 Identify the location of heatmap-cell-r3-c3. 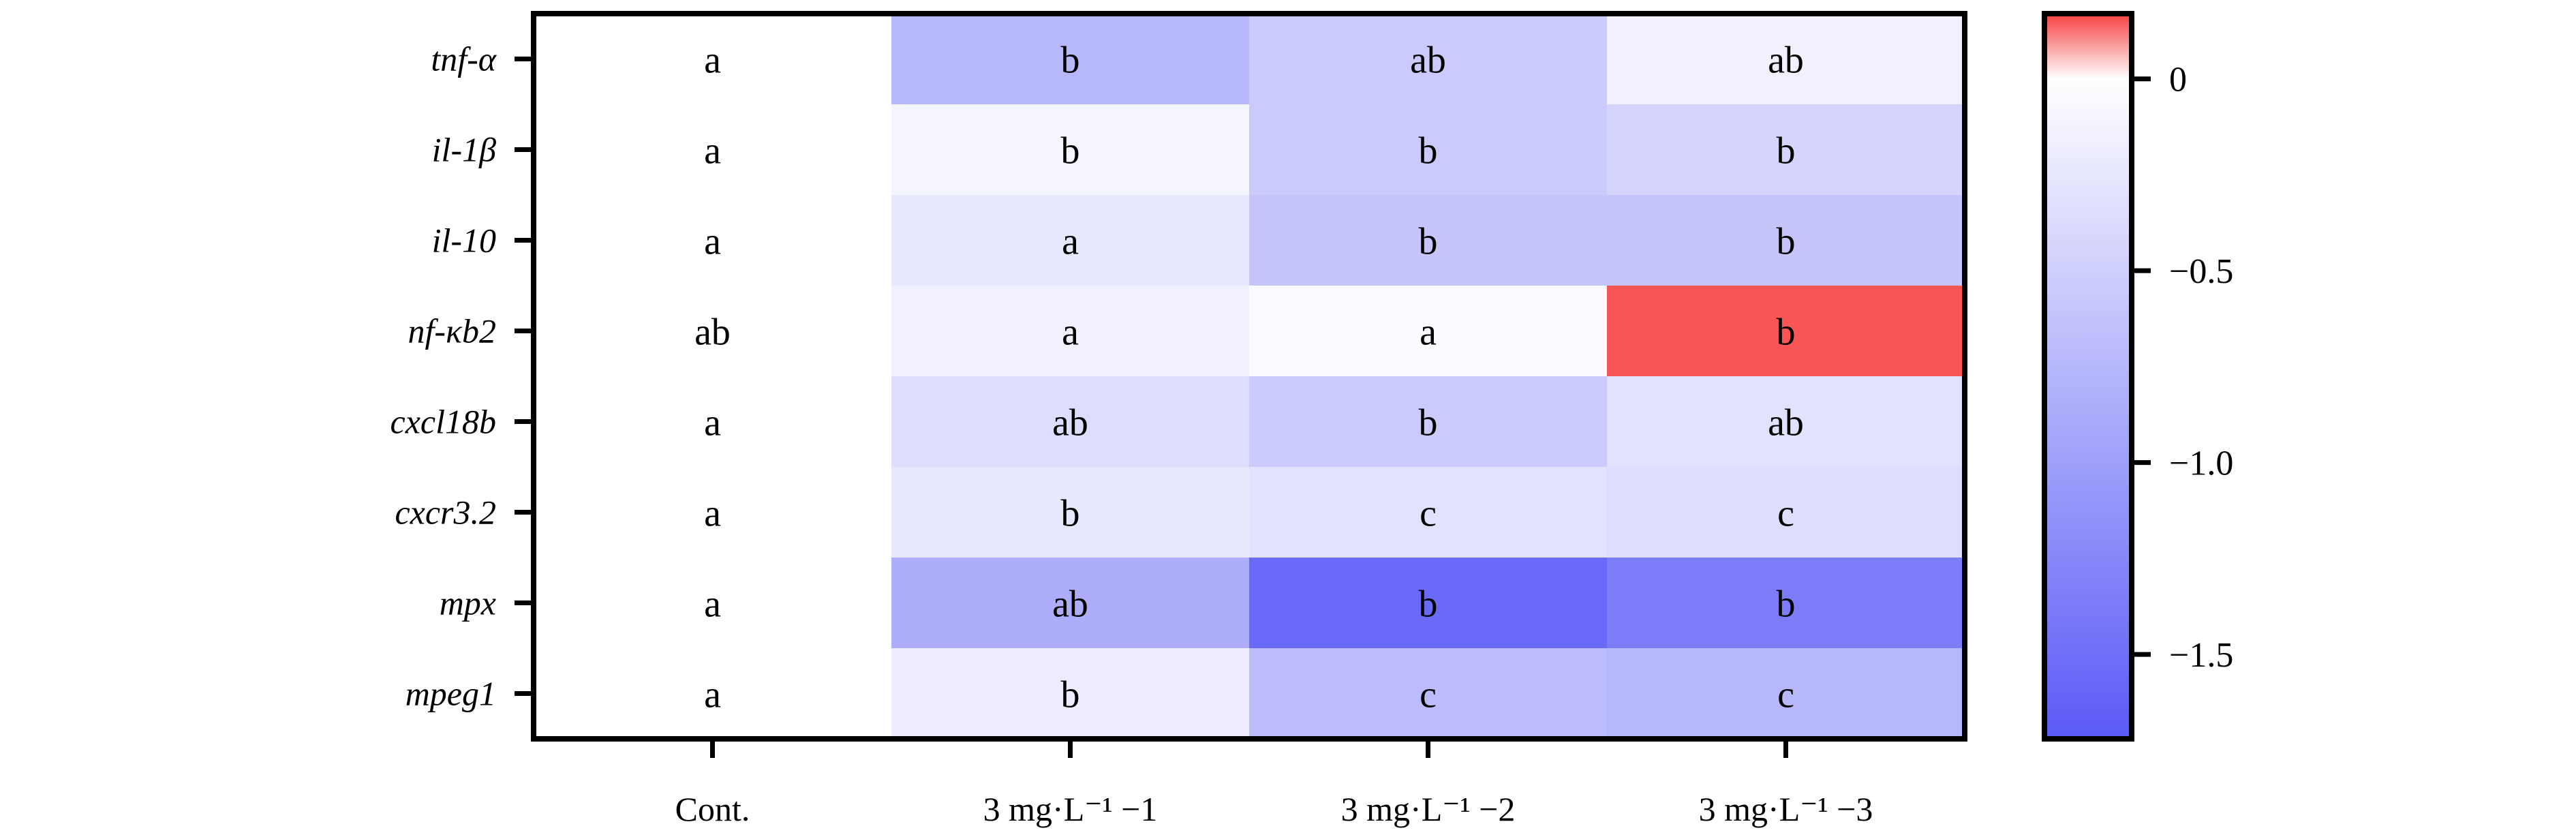
(1428, 240).